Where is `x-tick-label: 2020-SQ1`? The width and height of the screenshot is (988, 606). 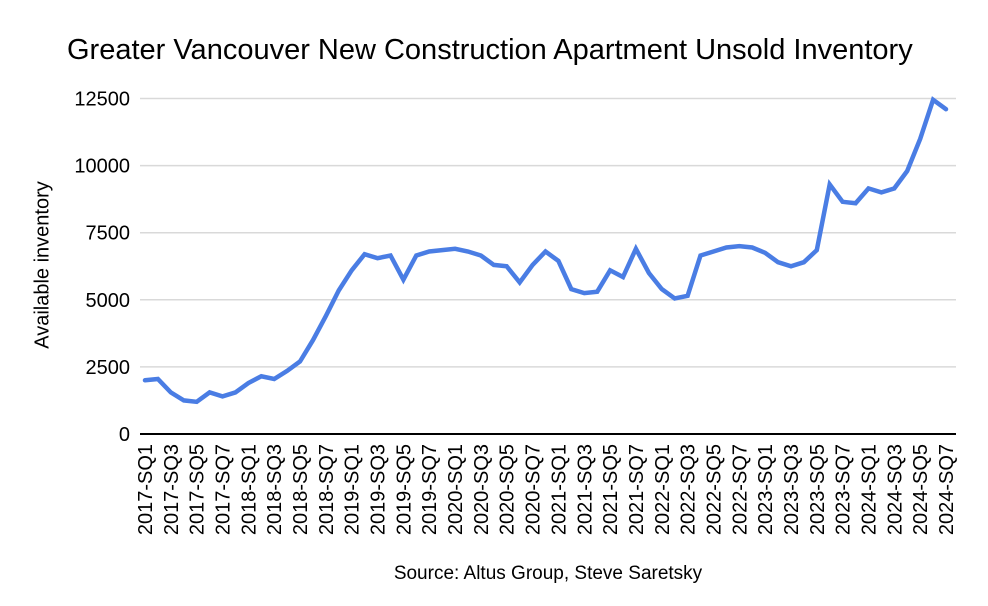 x-tick-label: 2020-SQ1 is located at coordinates (456, 489).